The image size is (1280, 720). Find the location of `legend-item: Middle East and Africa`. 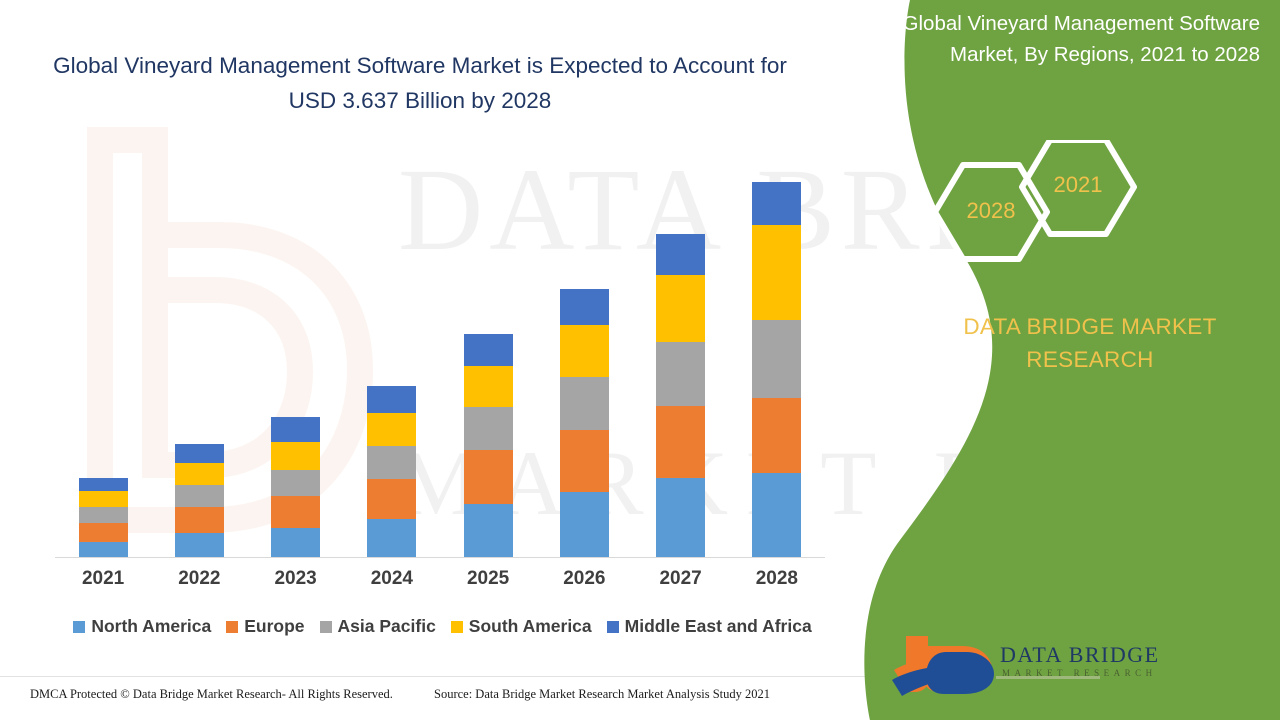

legend-item: Middle East and Africa is located at coordinates (709, 626).